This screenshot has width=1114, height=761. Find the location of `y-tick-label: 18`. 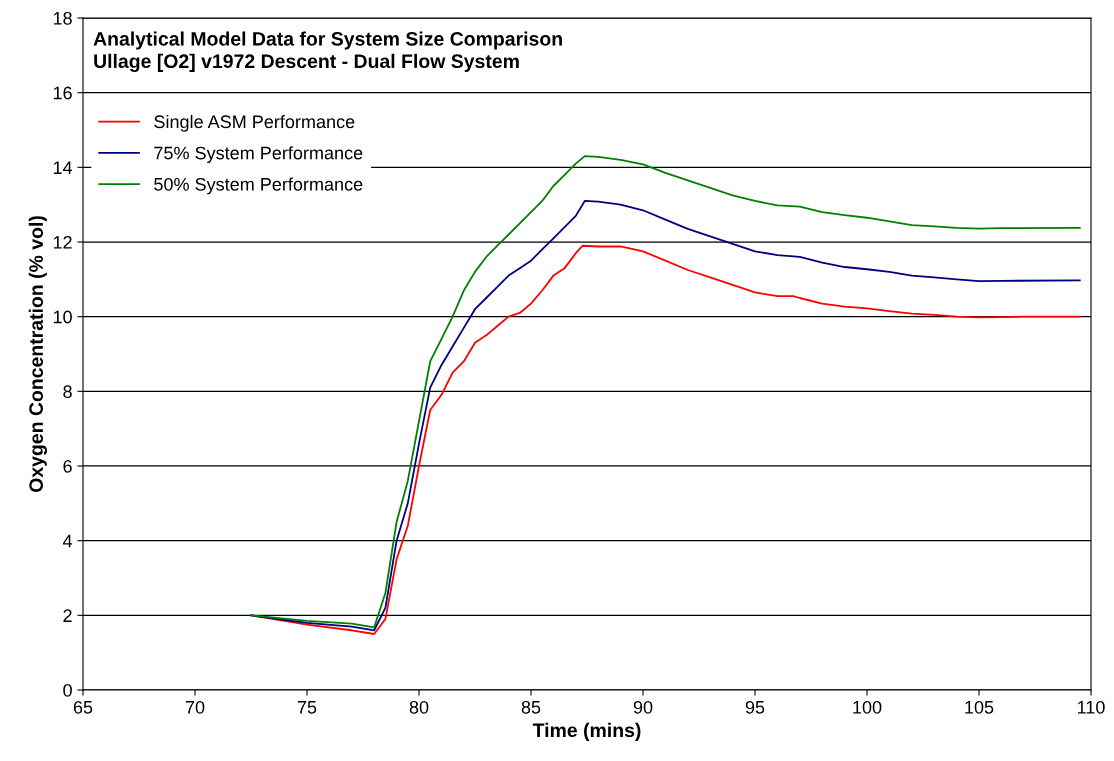

y-tick-label: 18 is located at coordinates (62, 18).